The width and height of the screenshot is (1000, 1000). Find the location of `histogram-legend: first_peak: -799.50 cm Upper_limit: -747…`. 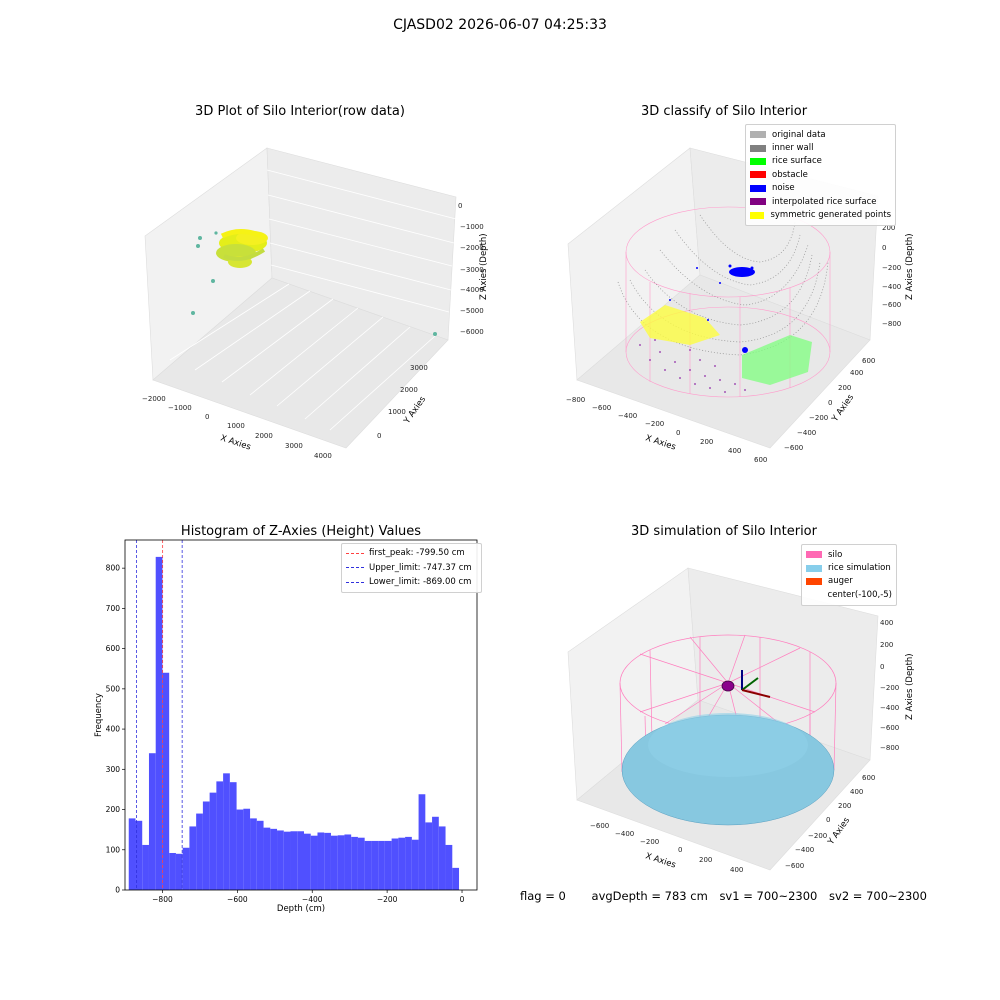

histogram-legend: first_peak: -799.50 cm Upper_limit: -747… is located at coordinates (411, 568).